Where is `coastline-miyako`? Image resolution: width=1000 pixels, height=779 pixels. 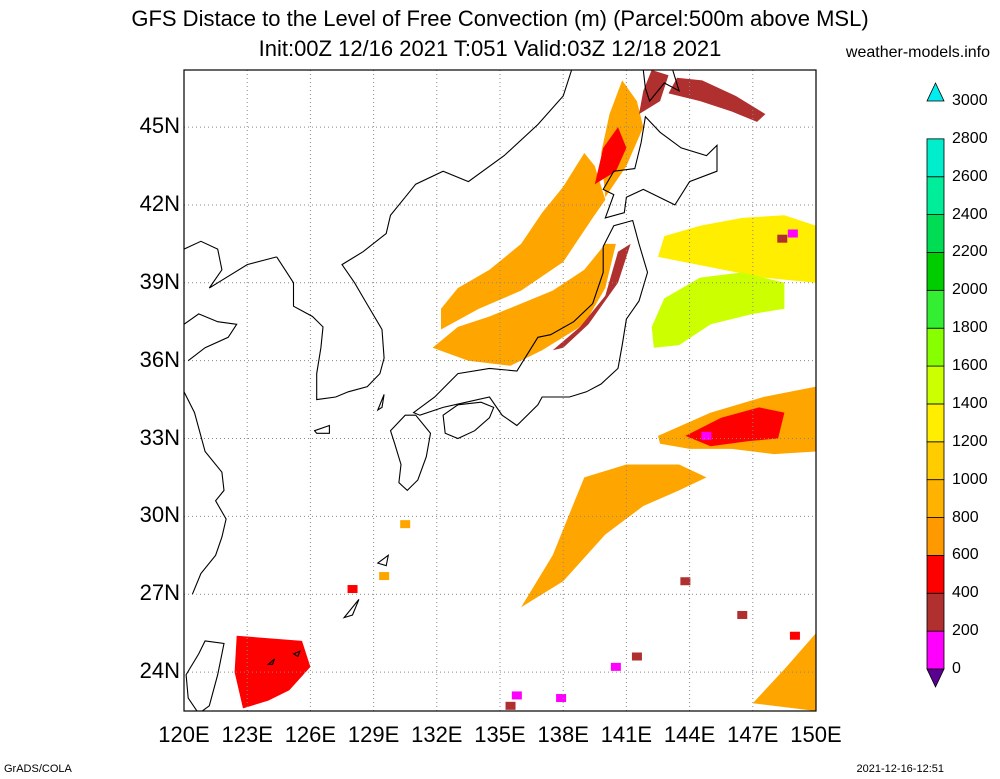 coastline-miyako is located at coordinates (296, 654).